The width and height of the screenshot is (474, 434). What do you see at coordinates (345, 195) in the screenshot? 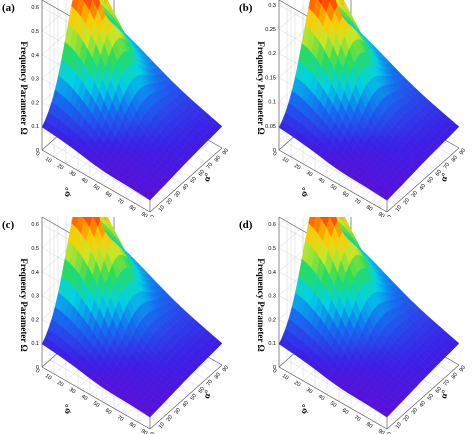
I see `x-tick-label: 60` at bounding box center [345, 195].